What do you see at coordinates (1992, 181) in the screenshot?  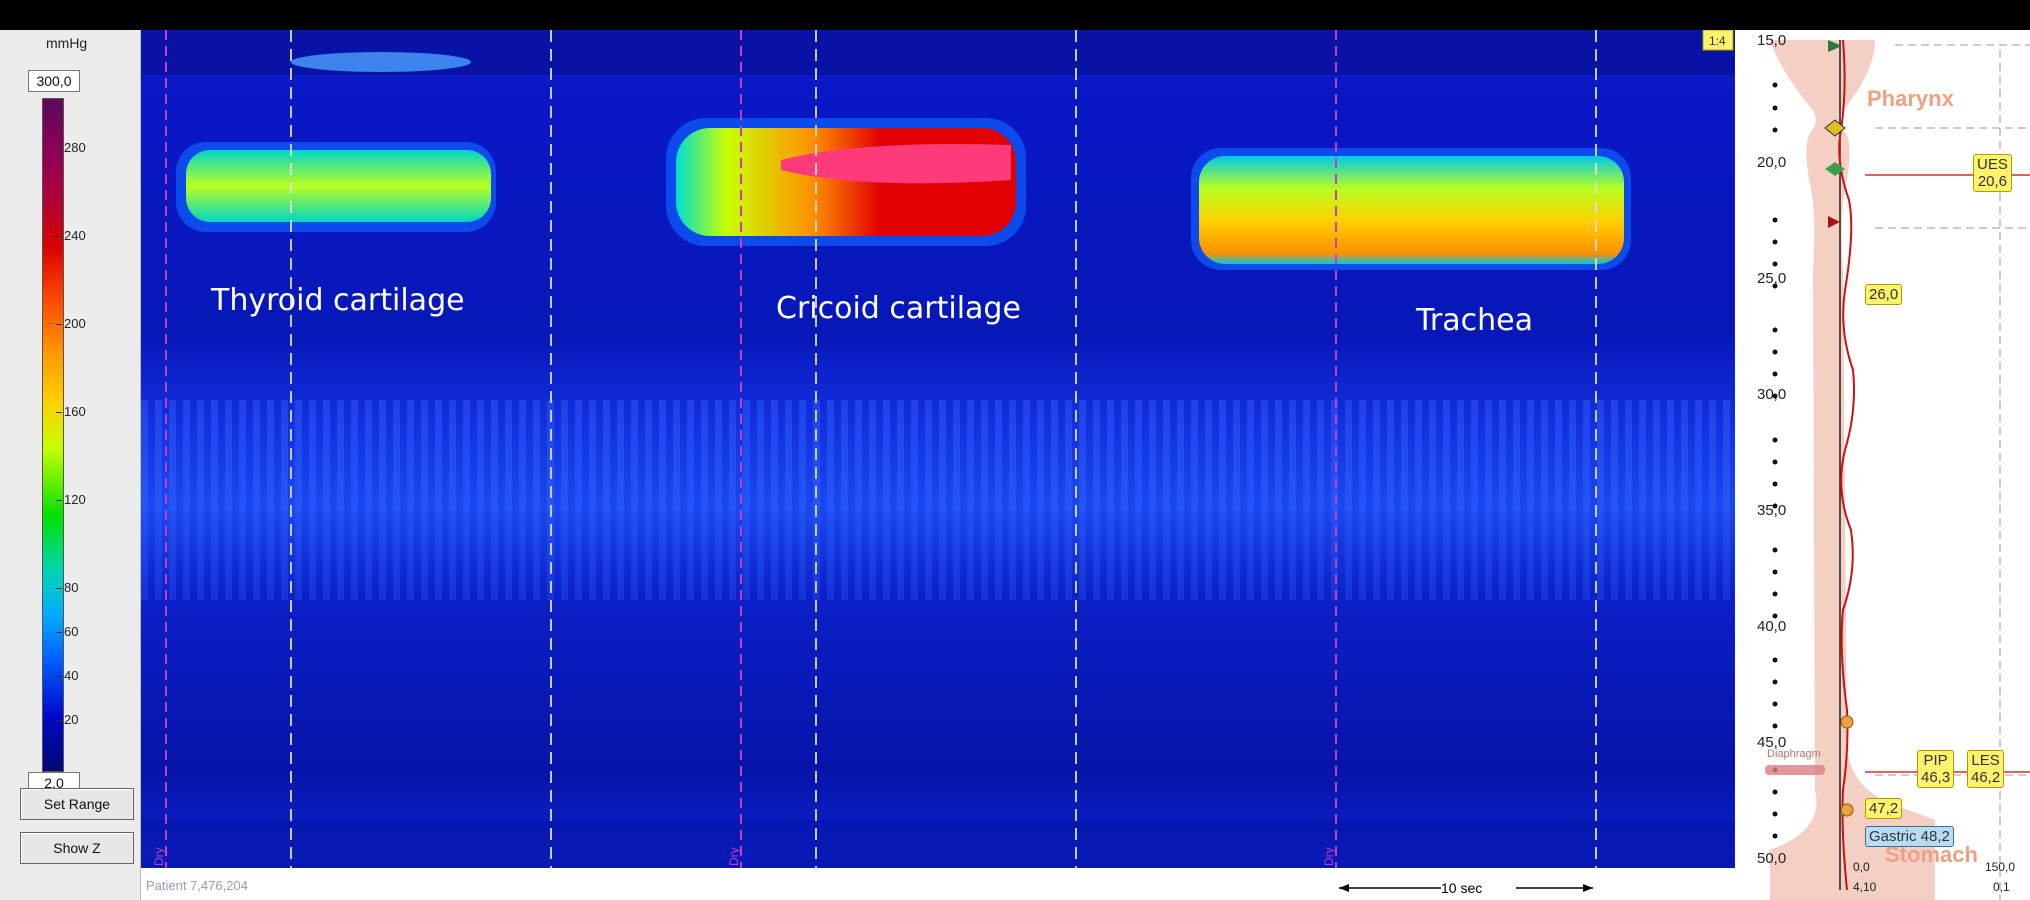 I see `ues-tag-value: 20,6` at bounding box center [1992, 181].